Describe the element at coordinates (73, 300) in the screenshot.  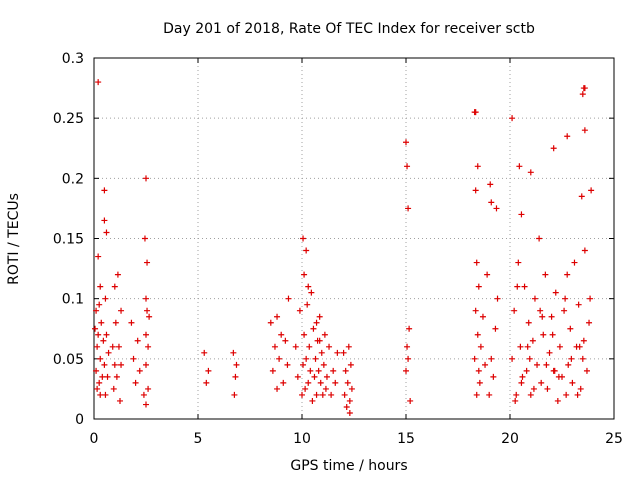
I see `y-tick-label: 0.1` at that location.